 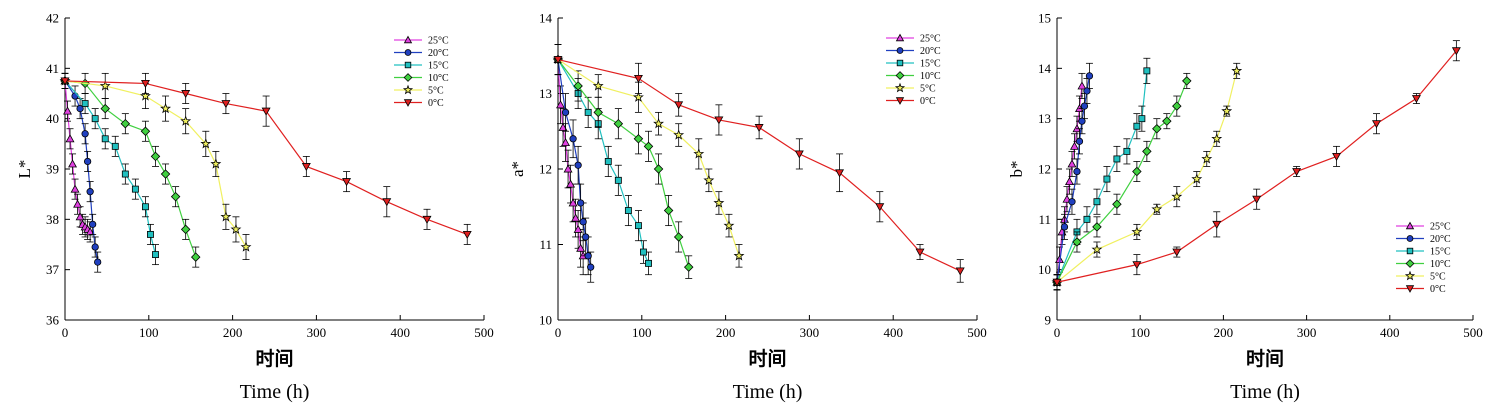 I want to click on chart2-x-tick-label: 0, so click(x=1057, y=332).